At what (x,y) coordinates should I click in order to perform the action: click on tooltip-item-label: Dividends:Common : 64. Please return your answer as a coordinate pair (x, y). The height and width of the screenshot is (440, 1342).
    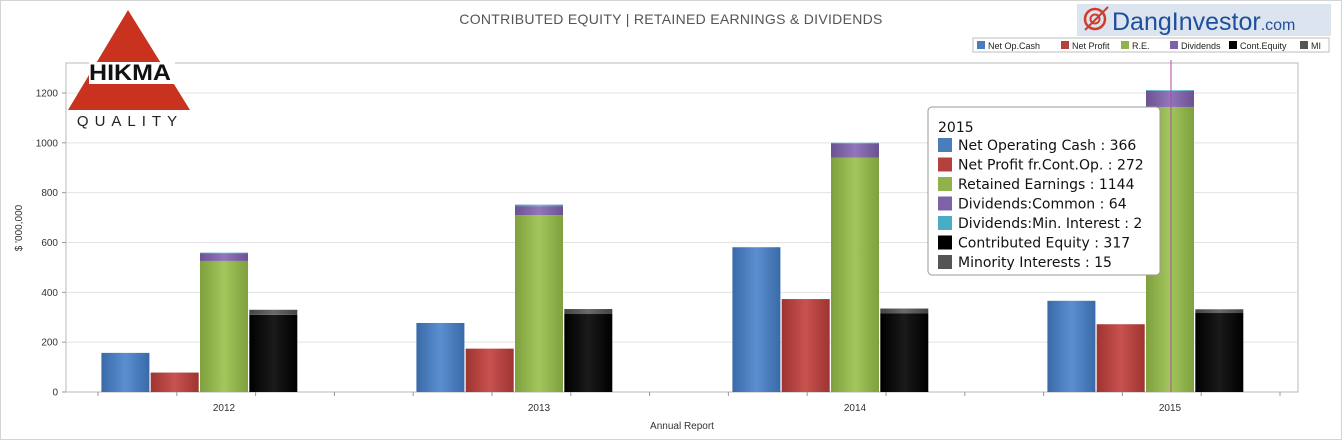
    Looking at the image, I should click on (1042, 205).